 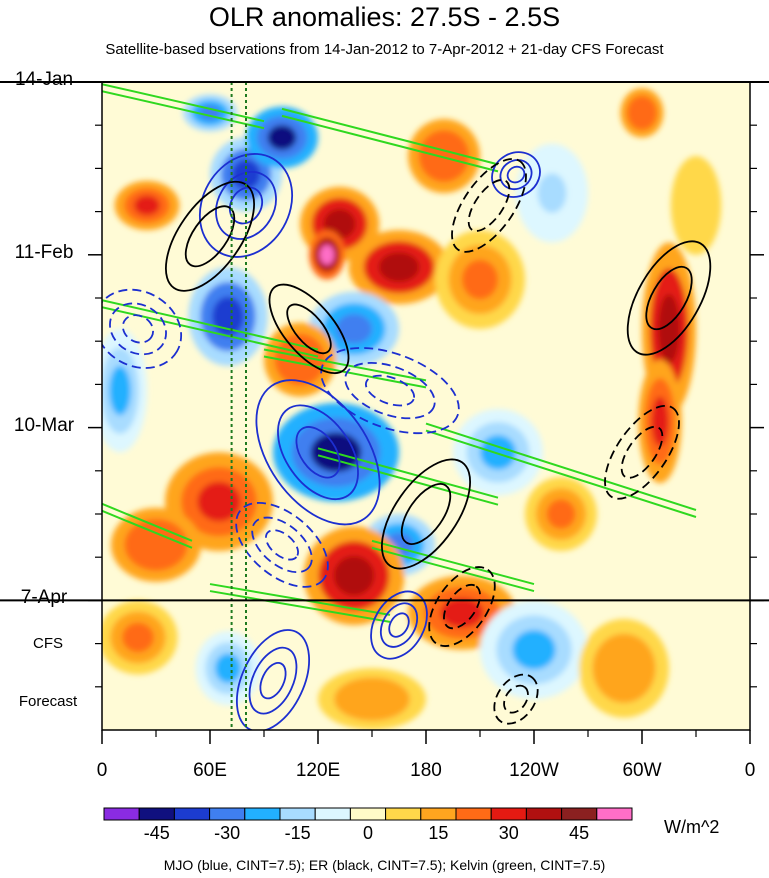 What do you see at coordinates (44, 425) in the screenshot?
I see `y-tick-label: 10-Mar` at bounding box center [44, 425].